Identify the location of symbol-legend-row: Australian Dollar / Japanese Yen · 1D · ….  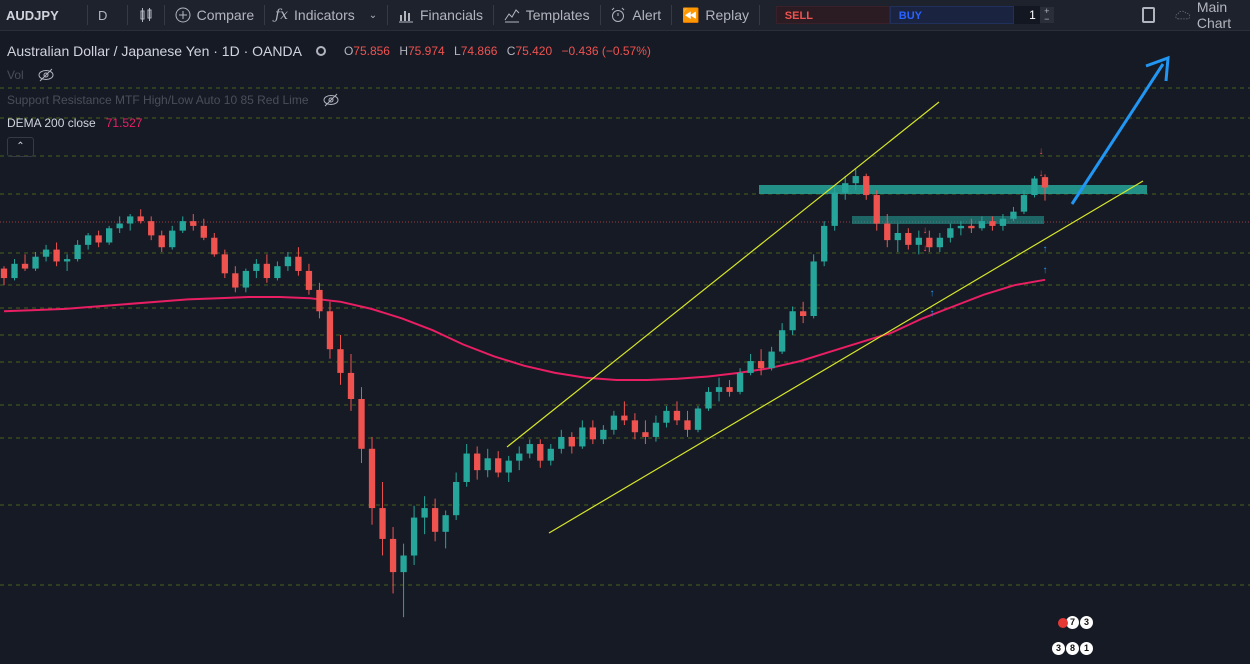
(332, 51).